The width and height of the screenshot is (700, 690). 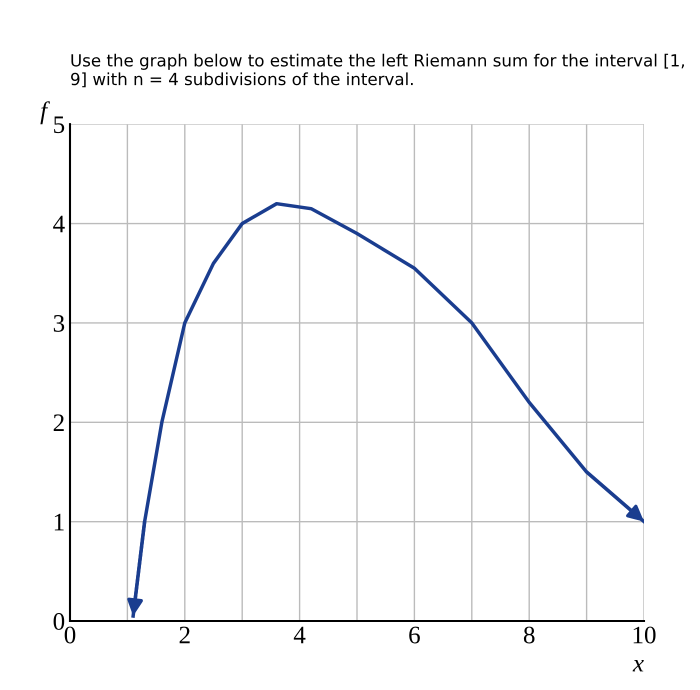 What do you see at coordinates (59, 224) in the screenshot?
I see `y-tick-label: 4` at bounding box center [59, 224].